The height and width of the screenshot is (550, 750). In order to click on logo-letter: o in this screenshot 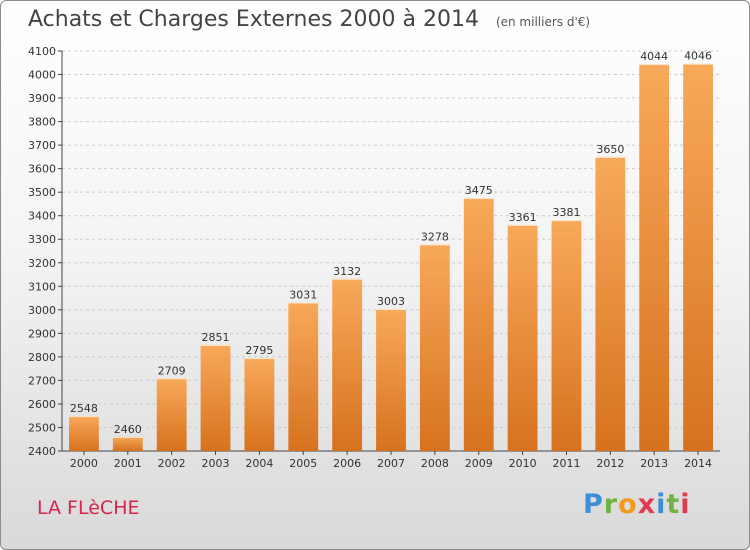, I will do `click(628, 504)`.